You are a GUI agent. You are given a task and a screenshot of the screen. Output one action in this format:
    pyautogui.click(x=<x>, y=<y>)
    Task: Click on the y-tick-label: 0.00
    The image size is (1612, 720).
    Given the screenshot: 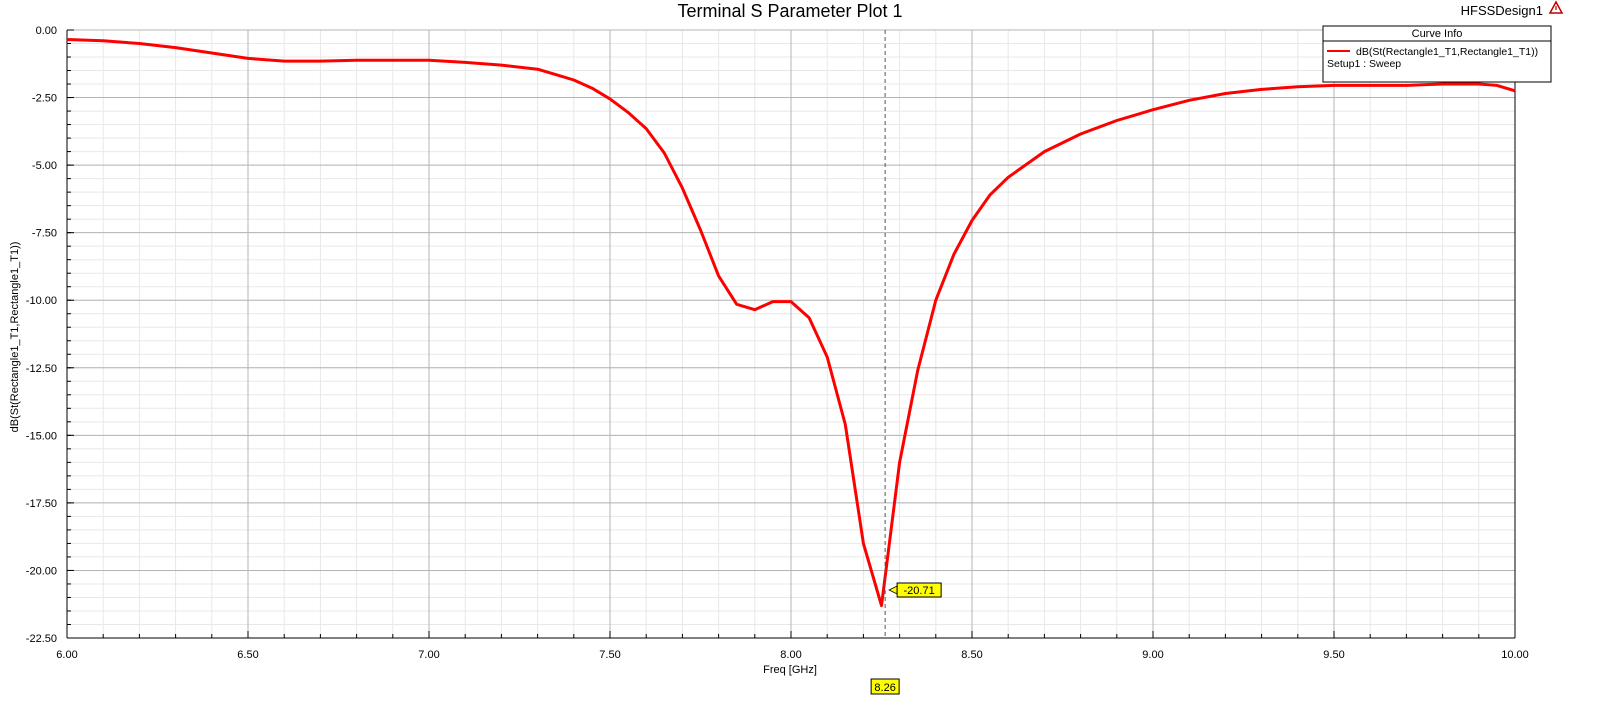 What is the action you would take?
    pyautogui.click(x=46, y=31)
    